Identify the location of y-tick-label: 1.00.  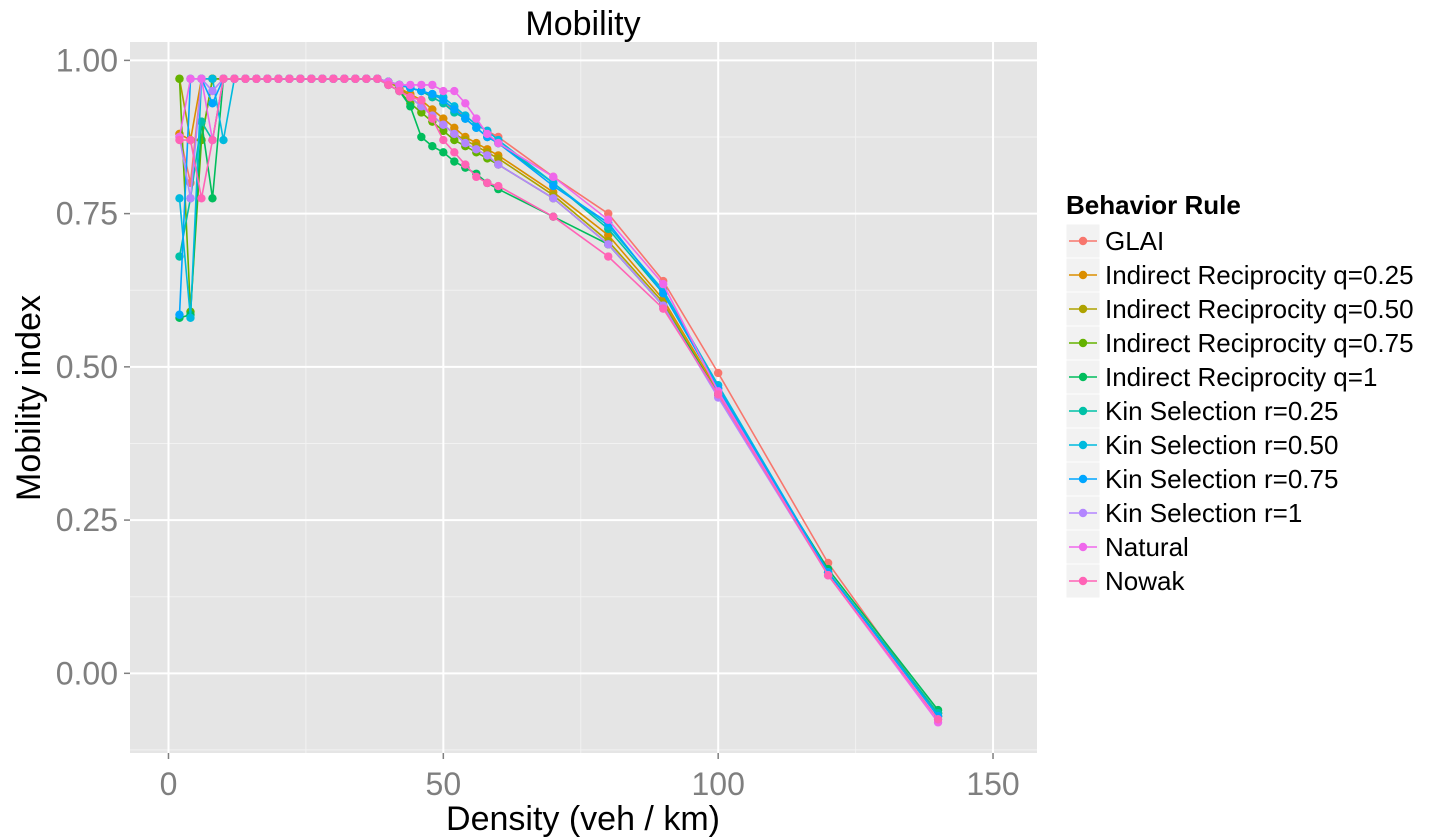
(87, 60).